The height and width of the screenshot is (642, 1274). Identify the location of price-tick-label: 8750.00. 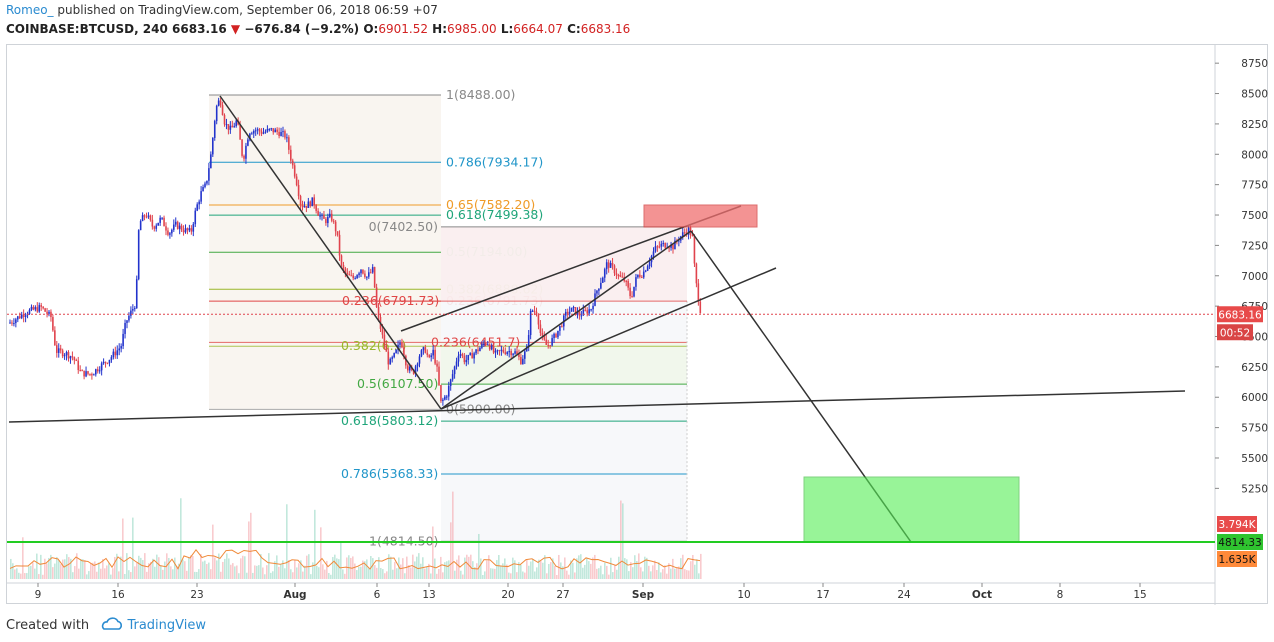
(1255, 64).